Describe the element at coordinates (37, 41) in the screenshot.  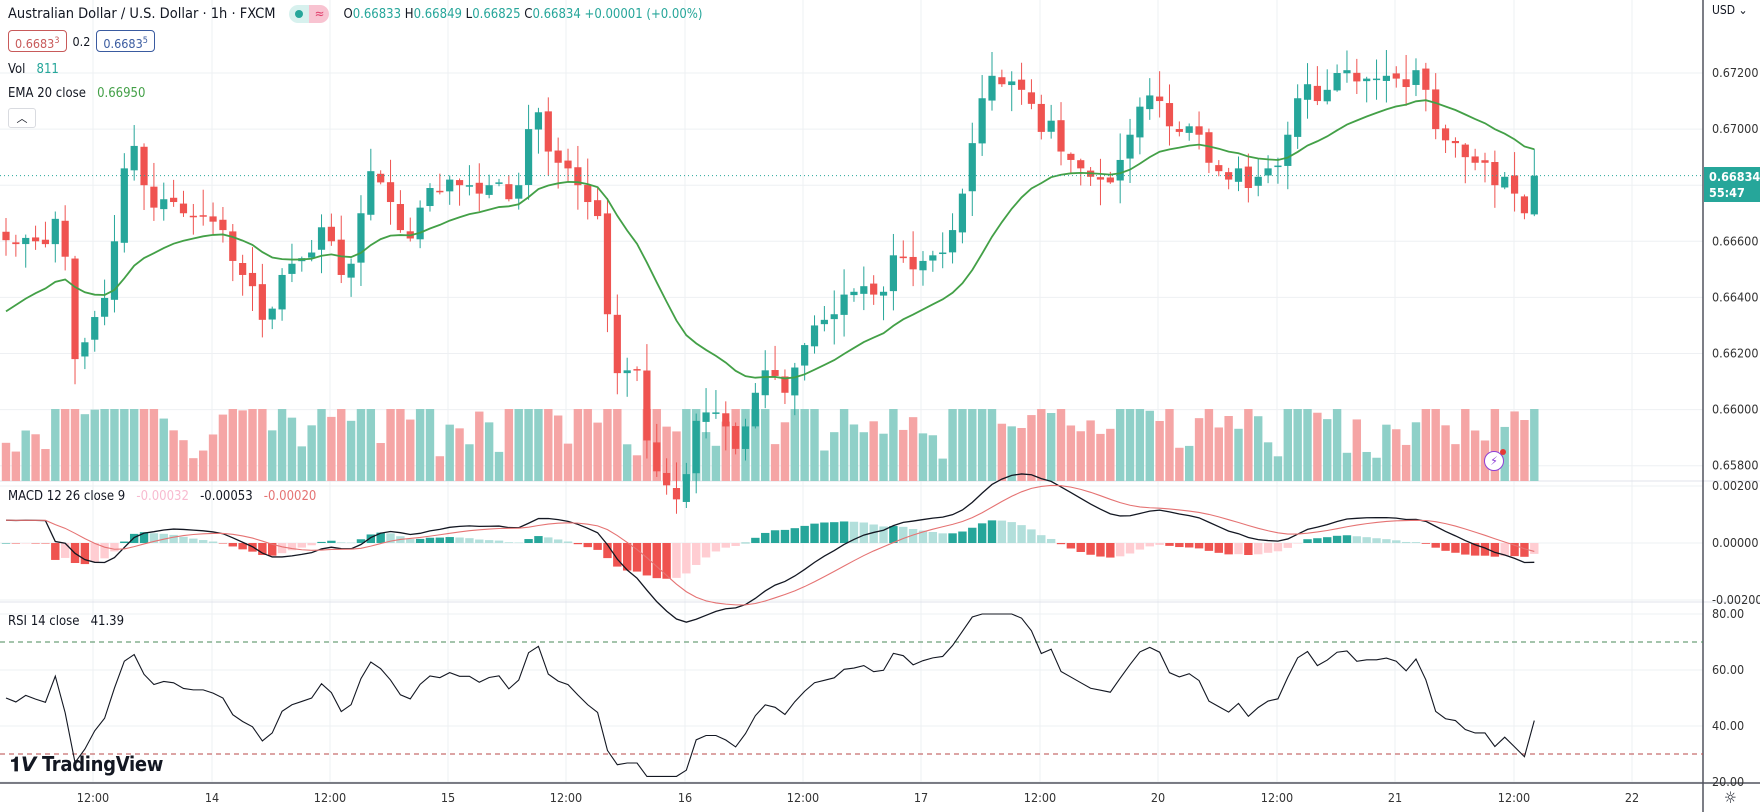
I see `sell-button: 0.66833` at that location.